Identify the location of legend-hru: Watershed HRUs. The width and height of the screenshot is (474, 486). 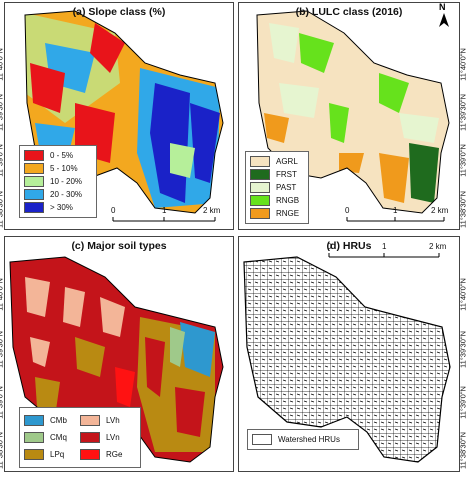
(303, 439).